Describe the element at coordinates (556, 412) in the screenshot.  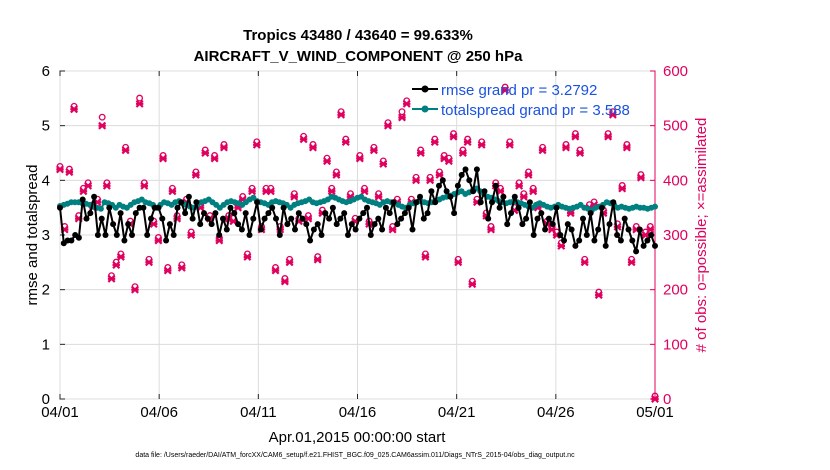
I see `x-tick-label: 04/26` at that location.